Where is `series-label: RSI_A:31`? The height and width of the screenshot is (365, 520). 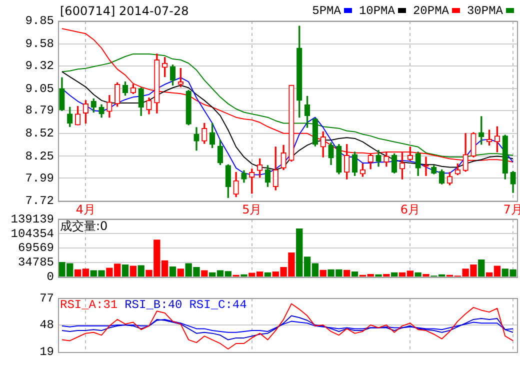 series-label: RSI_A:31 is located at coordinates (89, 305).